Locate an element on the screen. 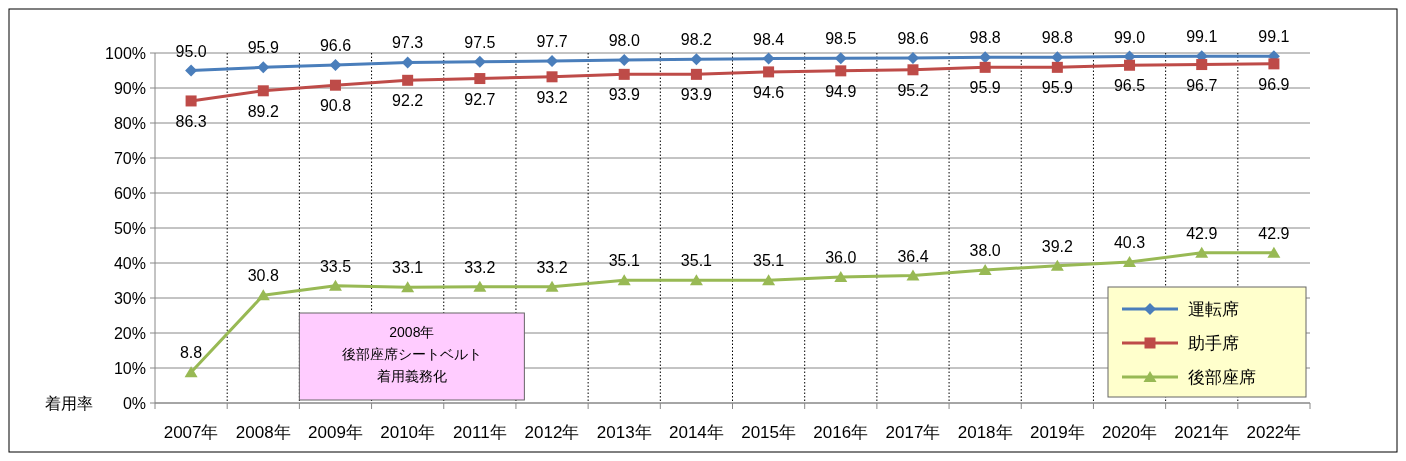 The width and height of the screenshot is (1406, 461). data-label: 93.2 is located at coordinates (552, 97).